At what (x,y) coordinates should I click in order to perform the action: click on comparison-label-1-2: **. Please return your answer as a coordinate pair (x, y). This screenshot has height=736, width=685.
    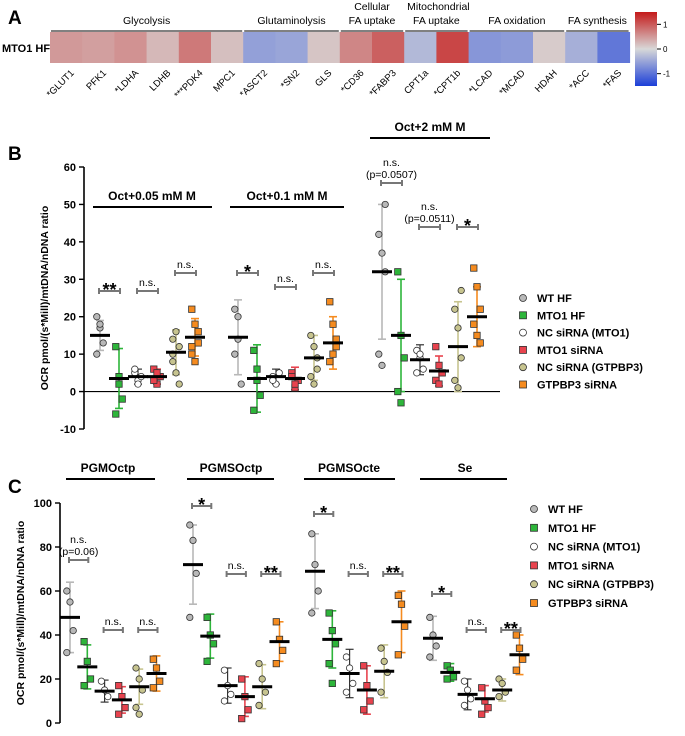
    Looking at the image, I should click on (271, 573).